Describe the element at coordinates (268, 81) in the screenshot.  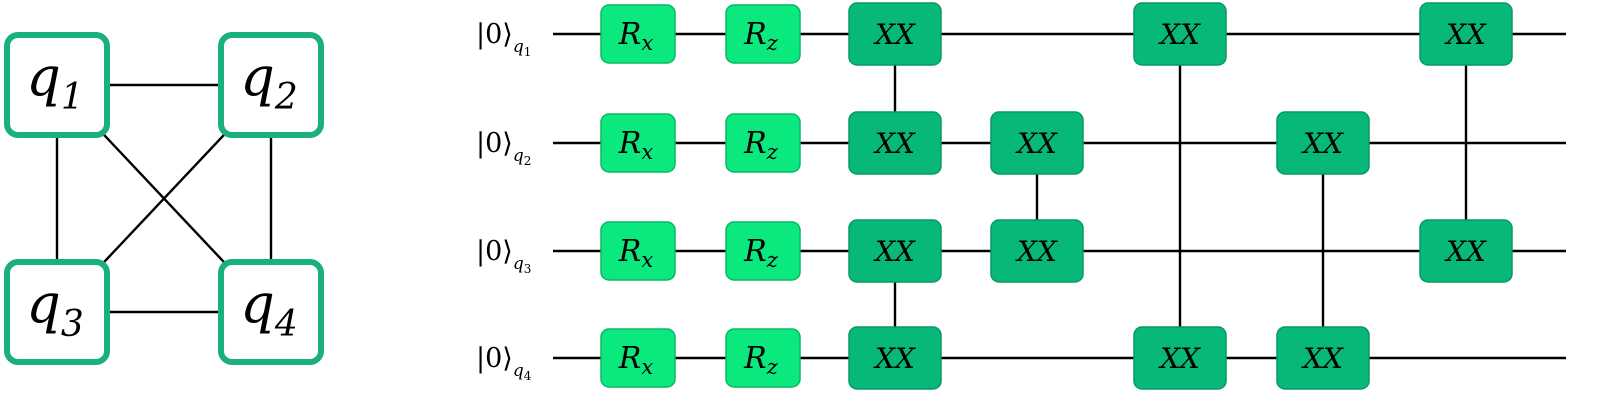
I see `node-label: q2` at that location.